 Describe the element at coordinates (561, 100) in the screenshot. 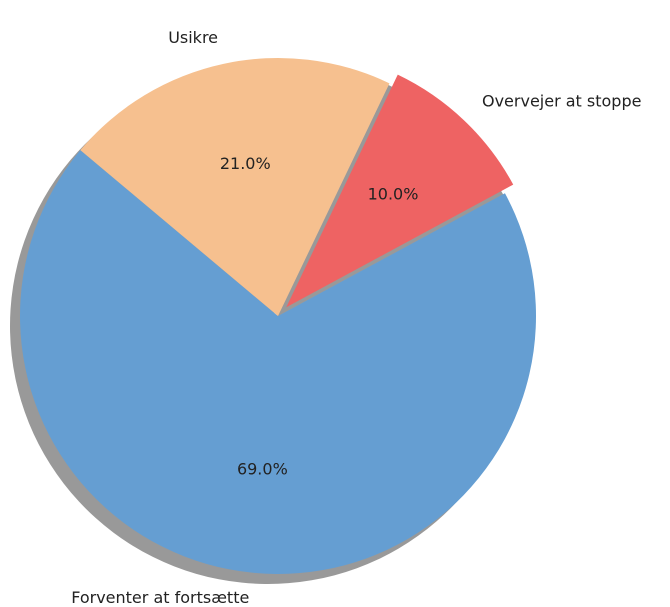

I see `slice-label: Overvejer at stoppe` at that location.